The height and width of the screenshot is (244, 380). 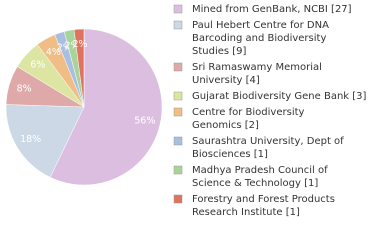 What do you see at coordinates (230, 154) in the screenshot?
I see `legend-label: Biosciences [1]` at bounding box center [230, 154].